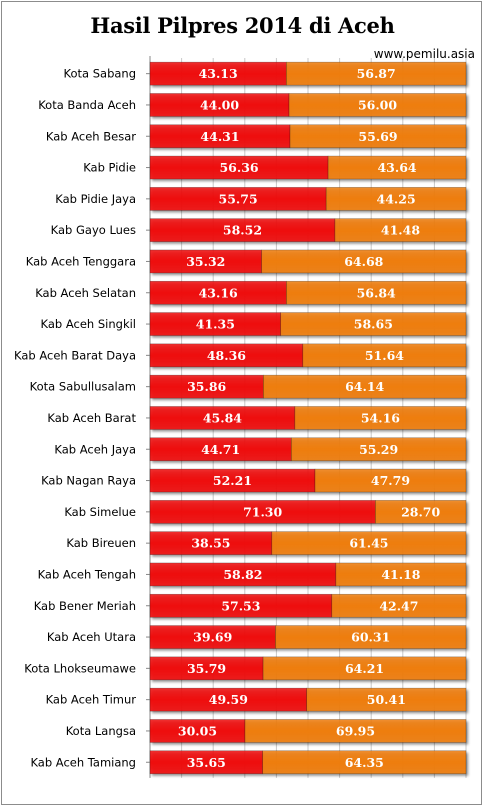  What do you see at coordinates (206, 386) in the screenshot?
I see `data-label: 35.86` at bounding box center [206, 386].